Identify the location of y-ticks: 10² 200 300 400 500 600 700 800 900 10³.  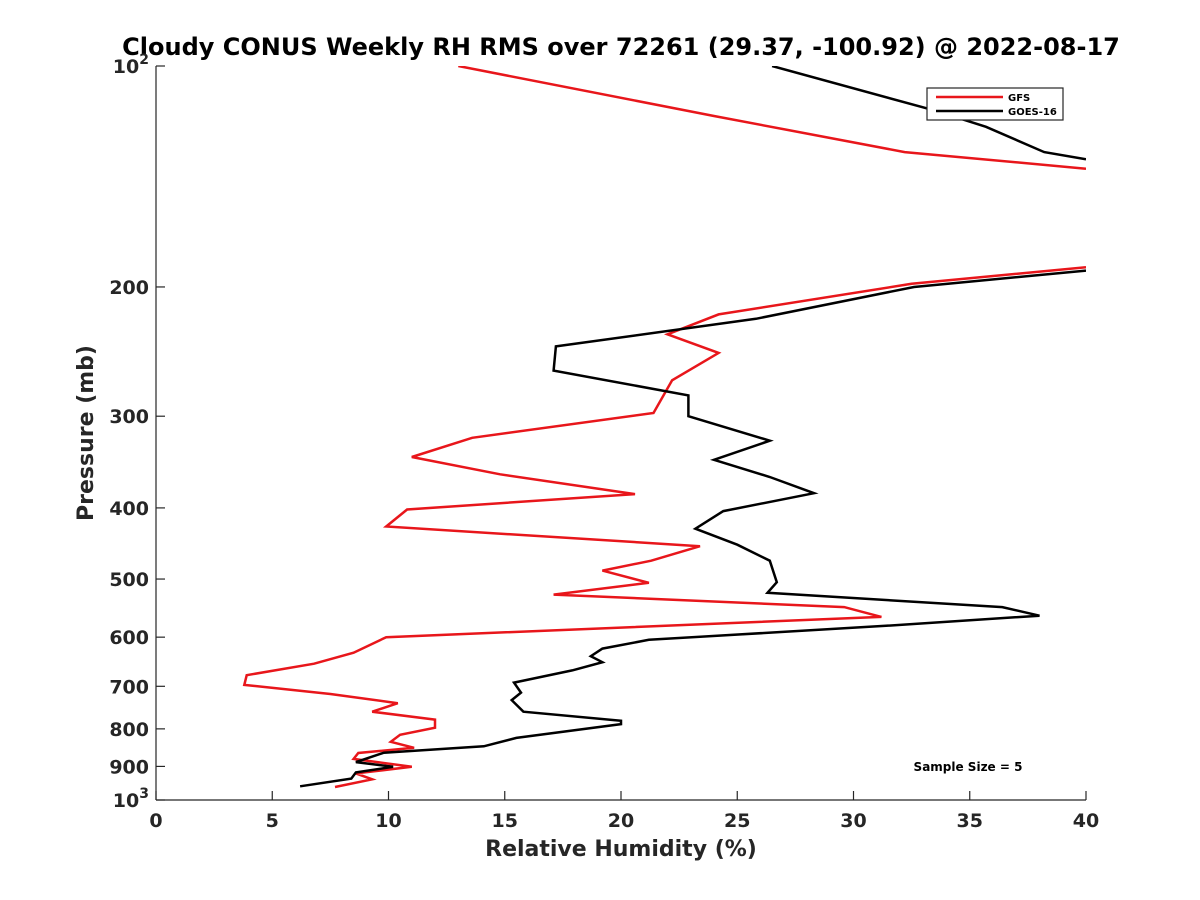
(137, 432).